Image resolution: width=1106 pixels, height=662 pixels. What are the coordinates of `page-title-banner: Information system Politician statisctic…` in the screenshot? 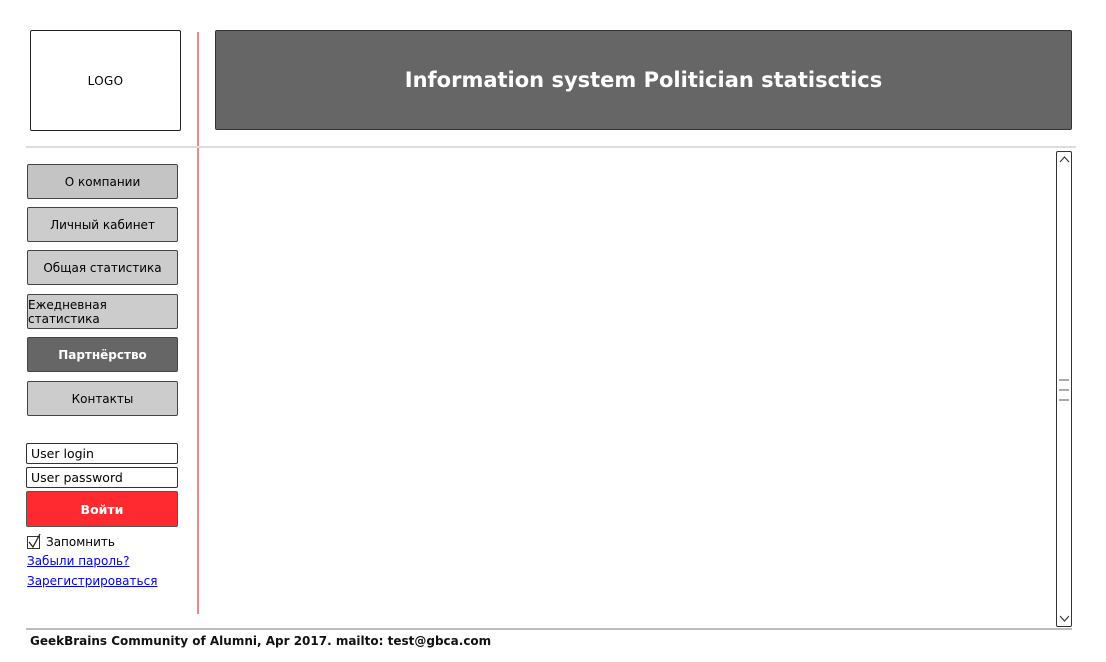 It's located at (643, 80).